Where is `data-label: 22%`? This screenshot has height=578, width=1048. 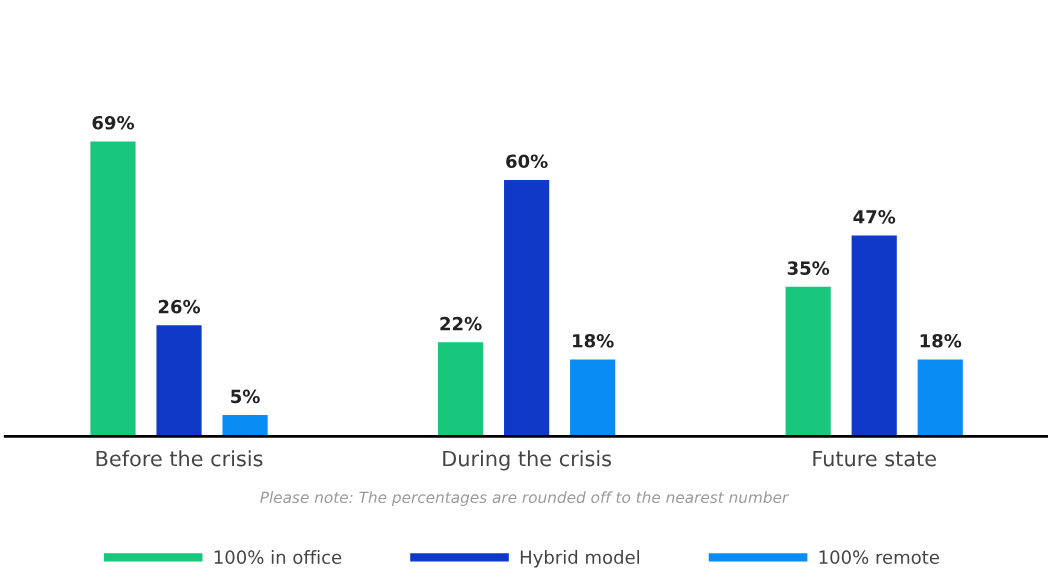 data-label: 22% is located at coordinates (461, 323).